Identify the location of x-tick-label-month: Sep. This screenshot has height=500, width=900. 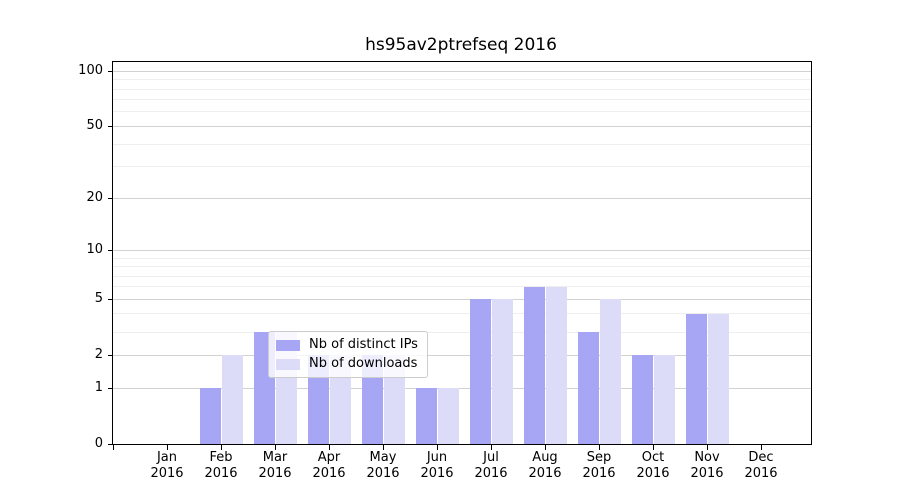
(599, 457).